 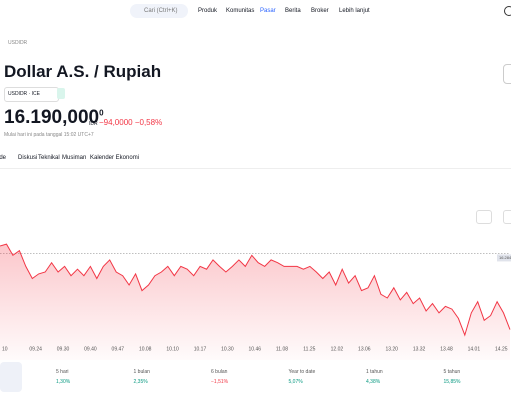 I want to click on x-tick-label: 10.10, so click(x=172, y=349).